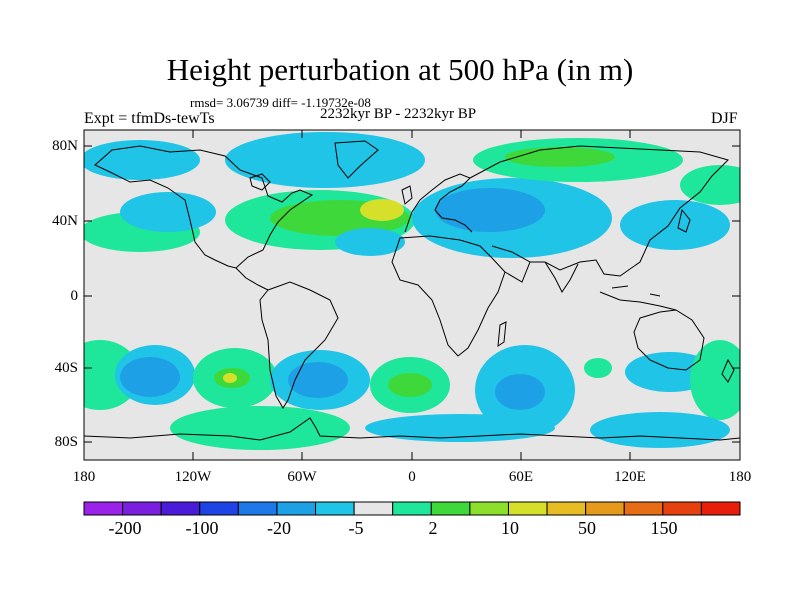  I want to click on coast-south-america, so click(299, 345).